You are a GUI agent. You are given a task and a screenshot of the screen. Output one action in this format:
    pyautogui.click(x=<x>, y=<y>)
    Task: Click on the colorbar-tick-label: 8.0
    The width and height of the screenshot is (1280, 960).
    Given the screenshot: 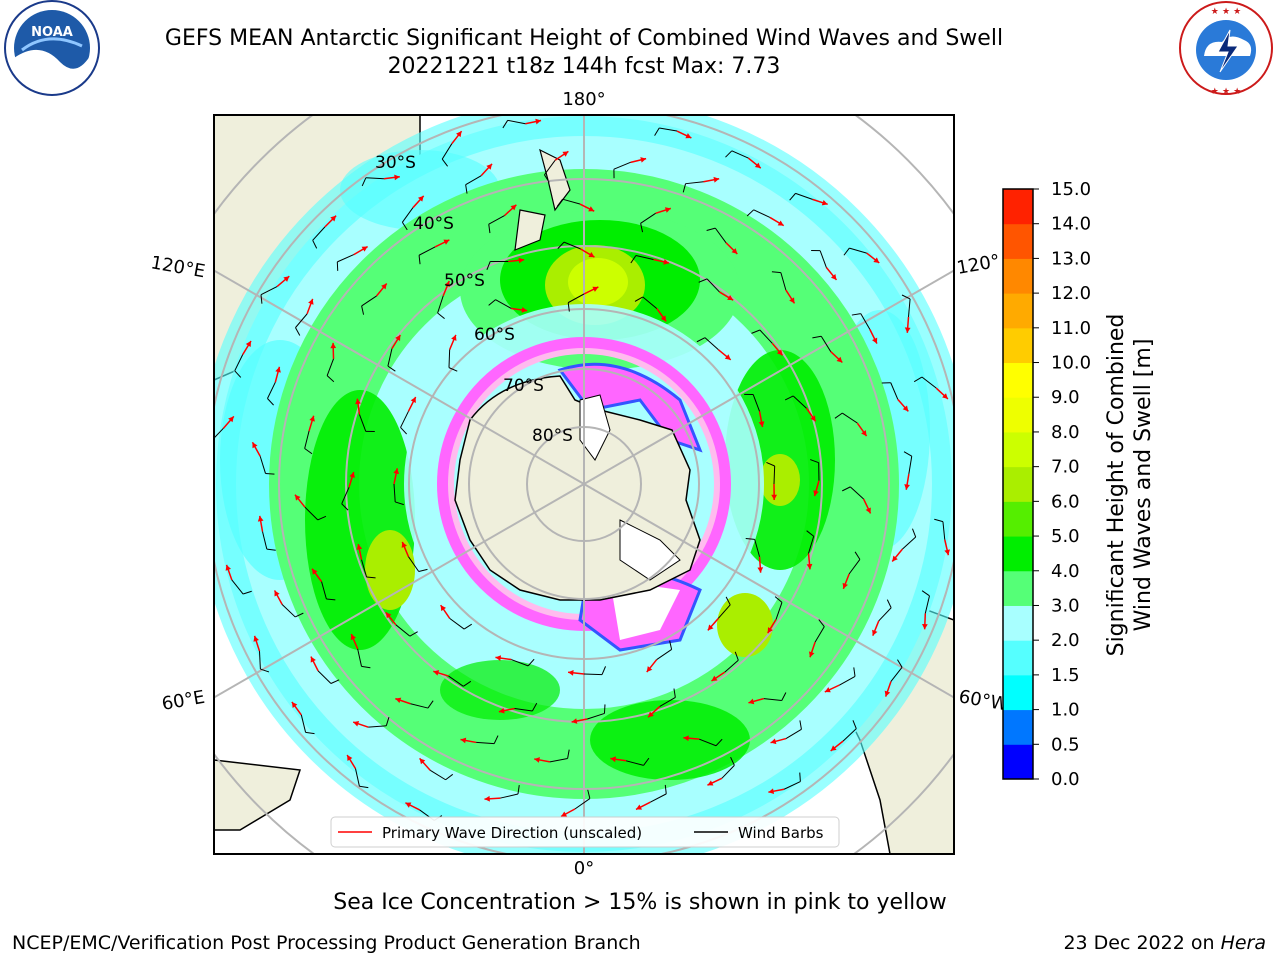 What is the action you would take?
    pyautogui.click(x=1065, y=432)
    